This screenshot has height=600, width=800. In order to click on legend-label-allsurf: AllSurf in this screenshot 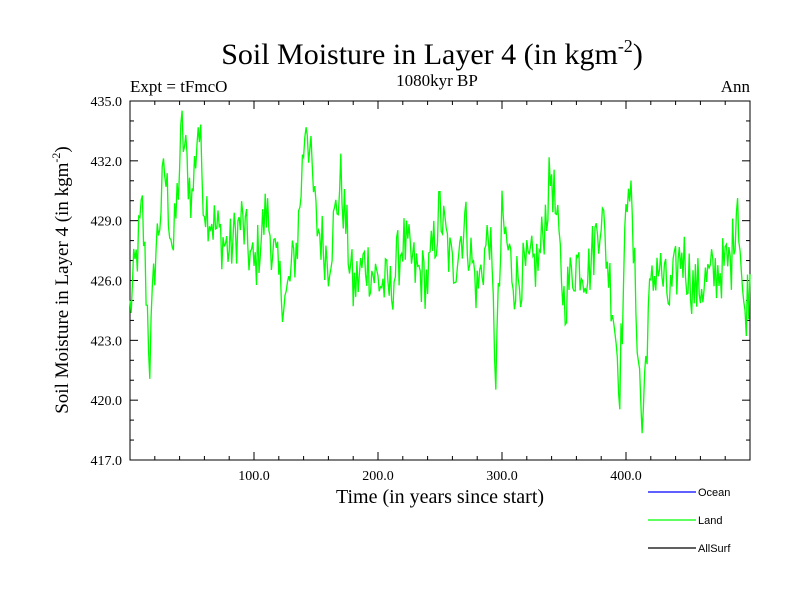, I will do `click(714, 549)`.